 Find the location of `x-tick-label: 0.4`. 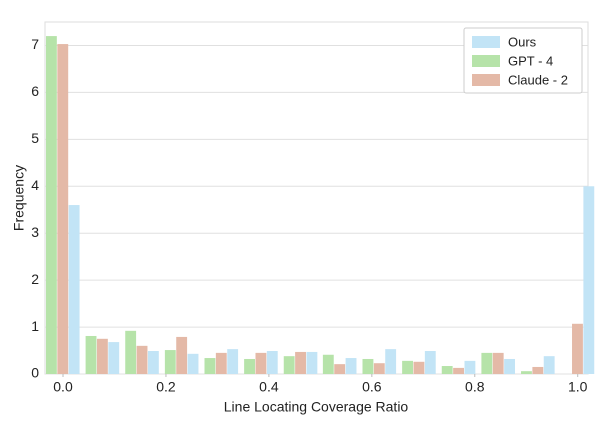

x-tick-label: 0.4 is located at coordinates (269, 387).